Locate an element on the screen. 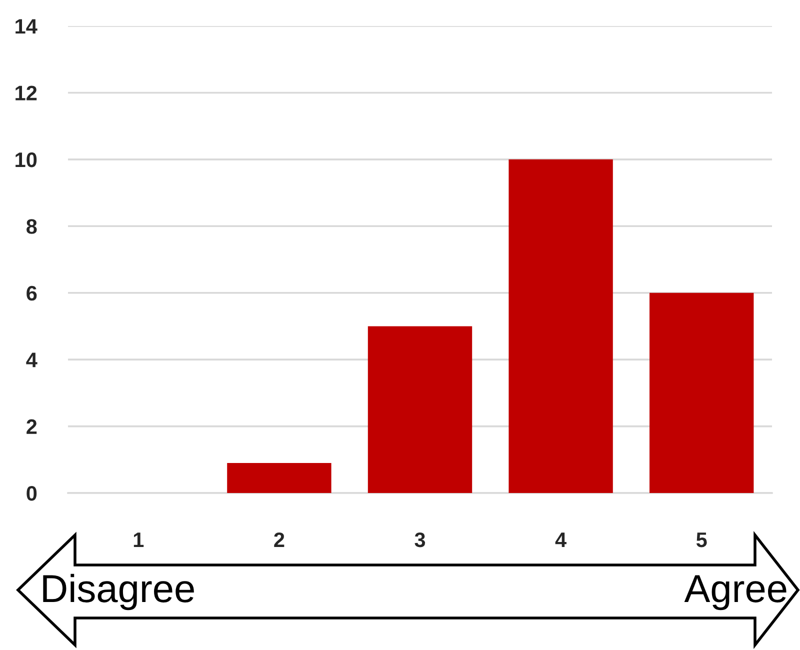  y-tick-label: 0 is located at coordinates (31, 493).